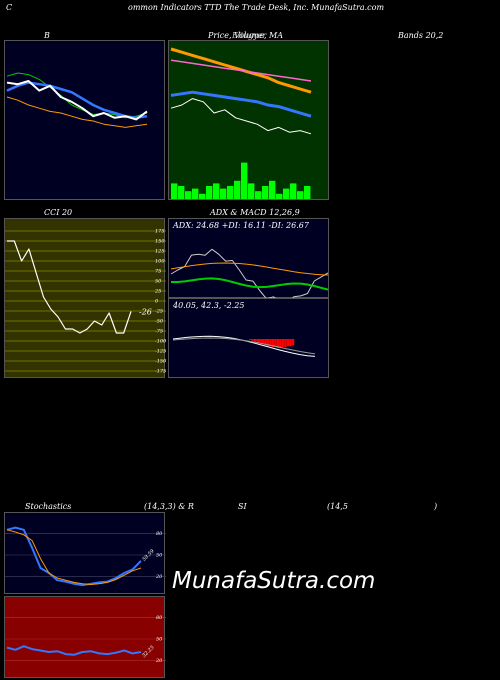 This screenshot has height=680, width=500. I want to click on macd-signal-line, so click(244, 346).